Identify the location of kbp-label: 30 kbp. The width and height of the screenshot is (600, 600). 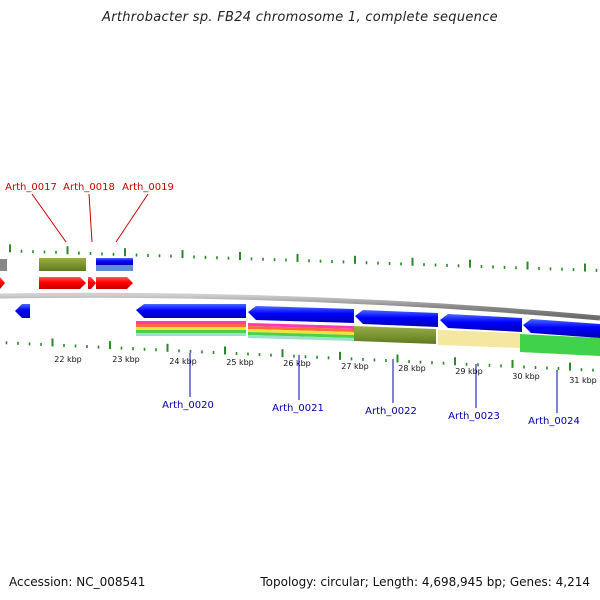
(526, 376).